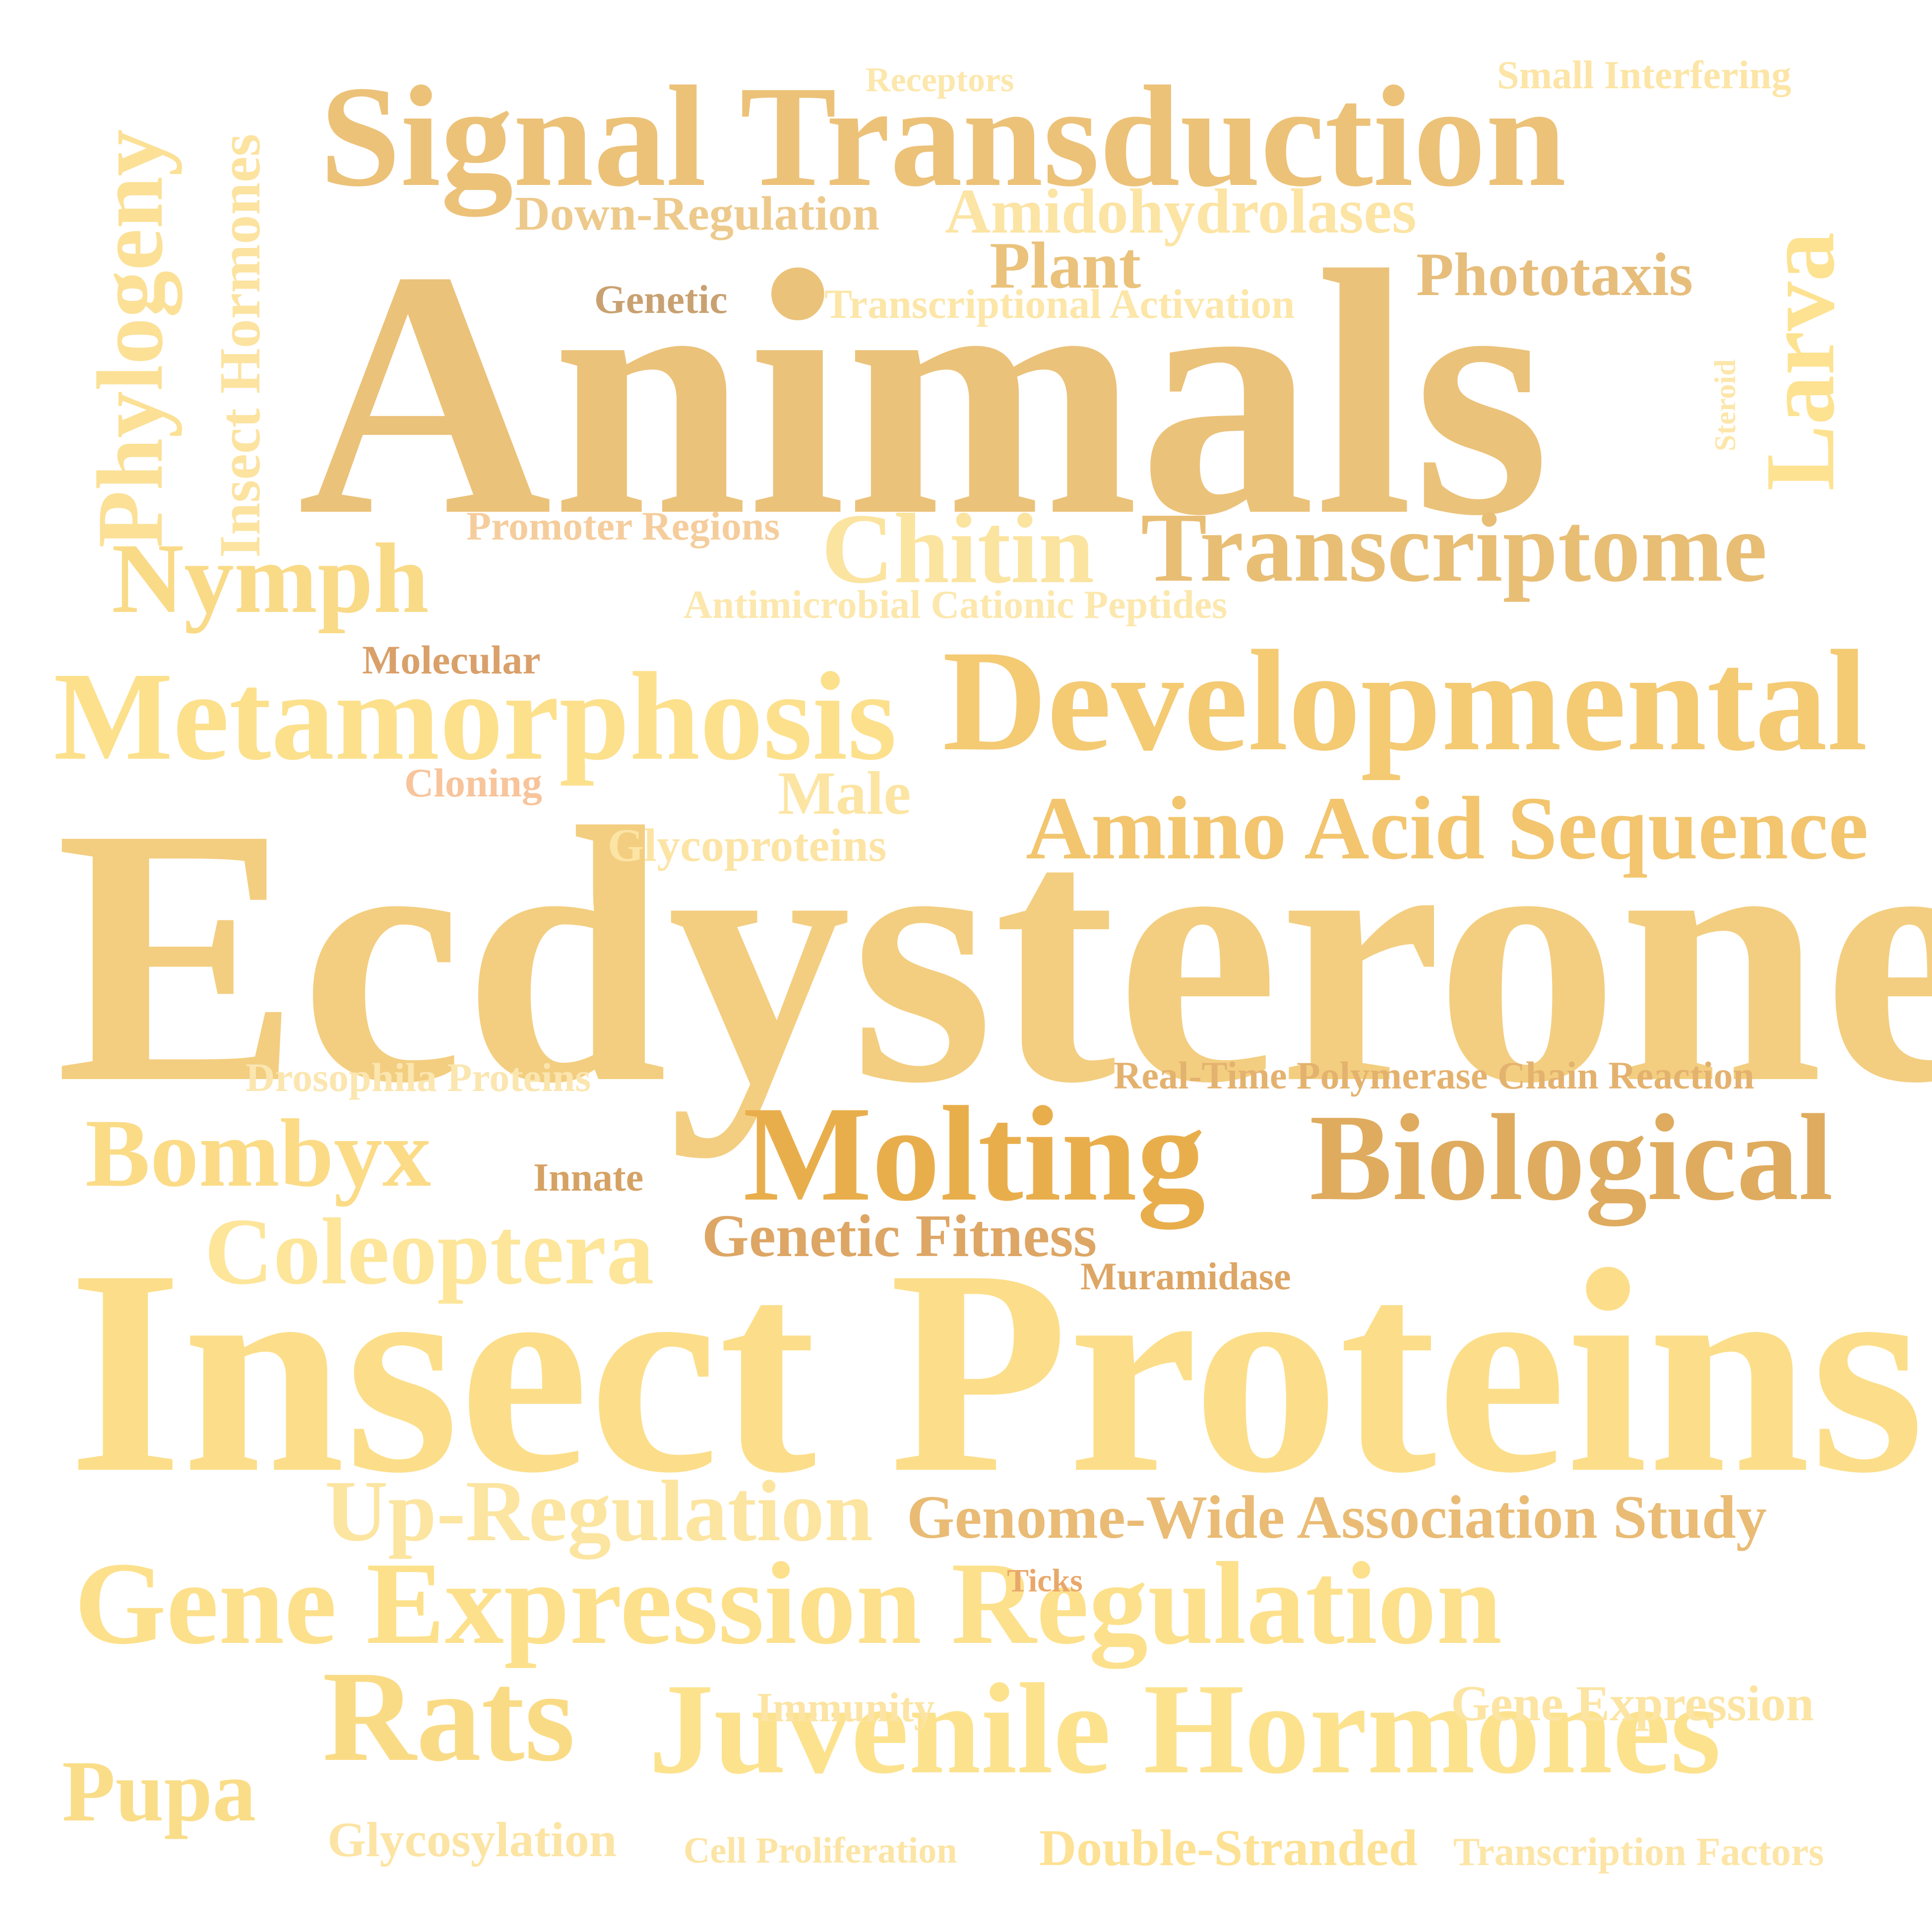 The height and width of the screenshot is (1932, 1932). I want to click on word-receptors: Receptors, so click(940, 80).